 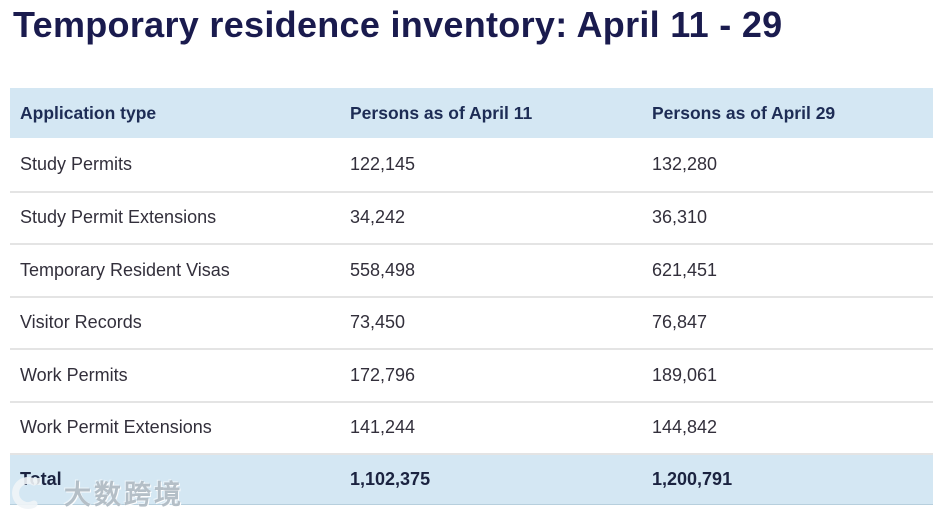 What do you see at coordinates (744, 112) in the screenshot?
I see `column-header-april-29: Persons as of April 29` at bounding box center [744, 112].